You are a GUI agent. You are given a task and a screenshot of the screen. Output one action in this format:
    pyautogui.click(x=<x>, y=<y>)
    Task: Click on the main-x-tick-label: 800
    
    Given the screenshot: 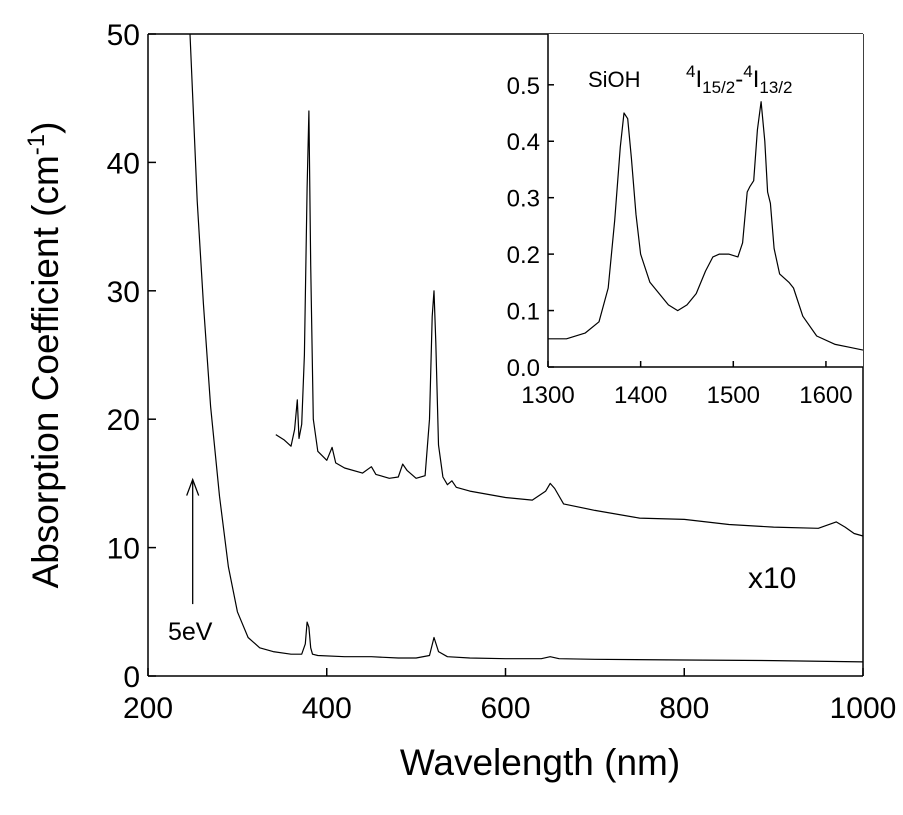 What is the action you would take?
    pyautogui.click(x=684, y=708)
    